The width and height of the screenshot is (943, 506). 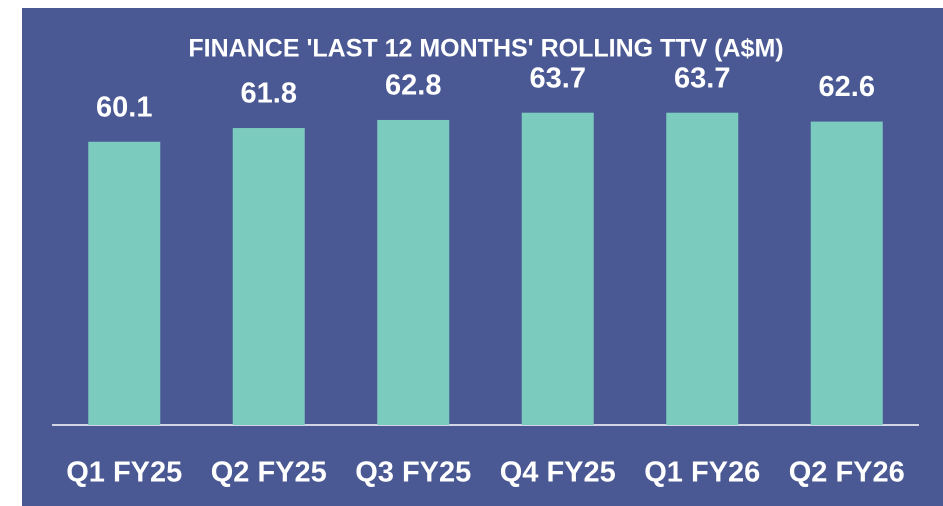 What do you see at coordinates (847, 87) in the screenshot?
I see `value-label: 62.6` at bounding box center [847, 87].